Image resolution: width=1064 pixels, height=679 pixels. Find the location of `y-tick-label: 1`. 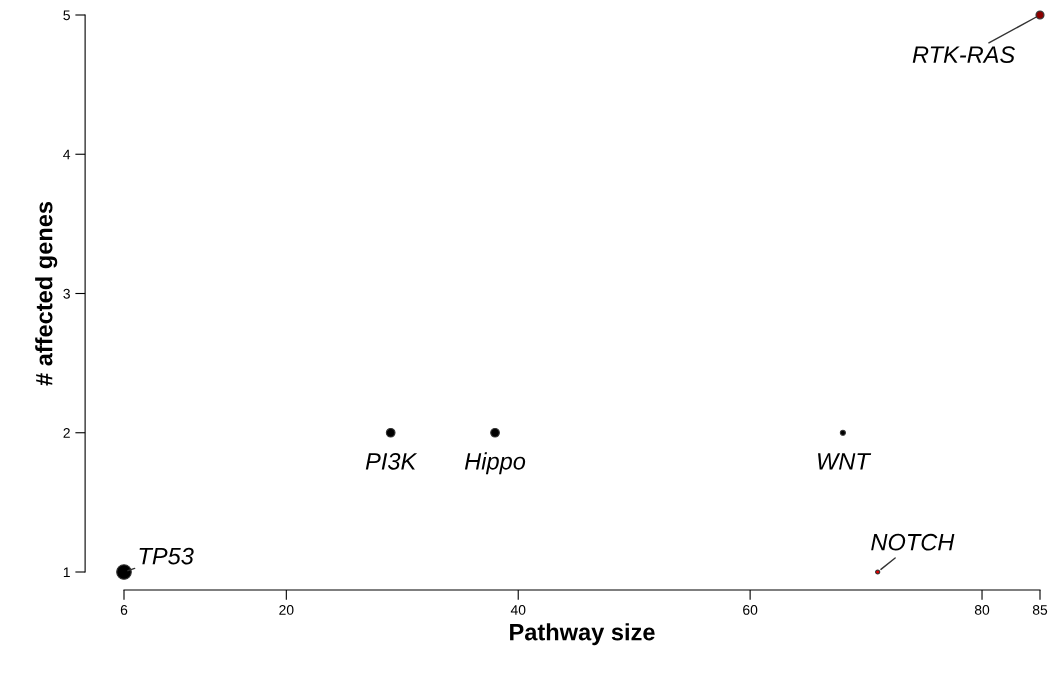

y-tick-label: 1 is located at coordinates (66, 572).